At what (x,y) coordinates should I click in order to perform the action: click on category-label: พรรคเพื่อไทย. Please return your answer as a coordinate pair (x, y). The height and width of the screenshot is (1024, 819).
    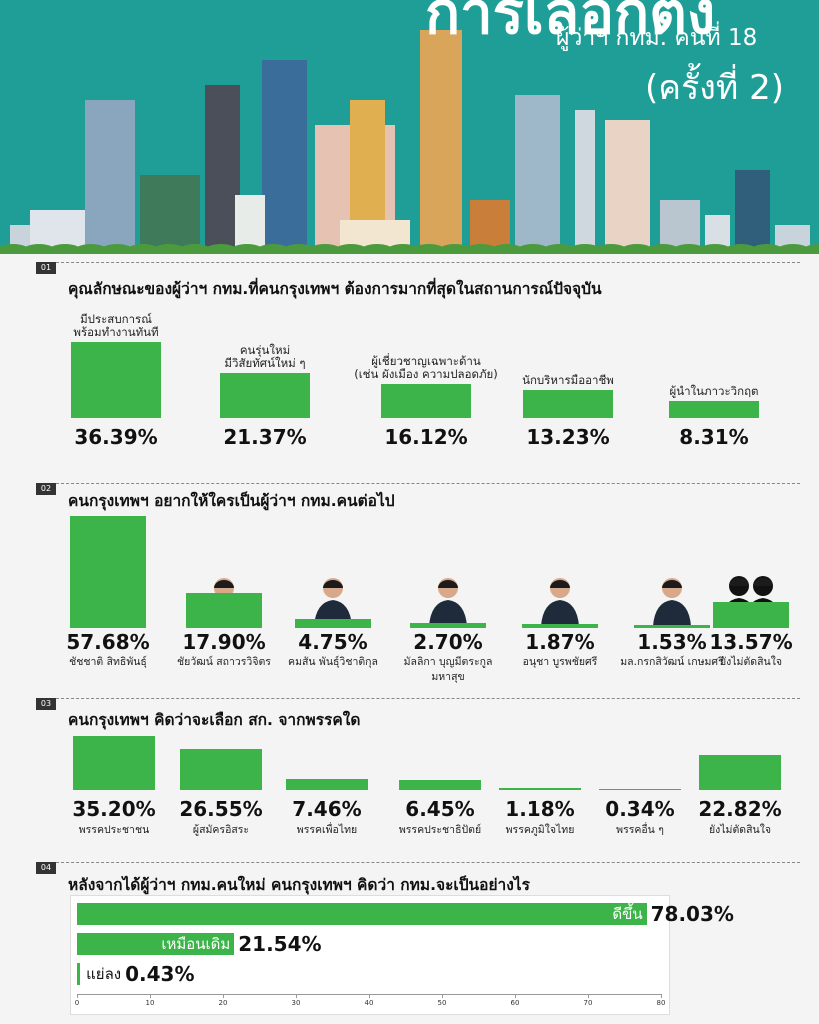
    Looking at the image, I should click on (327, 830).